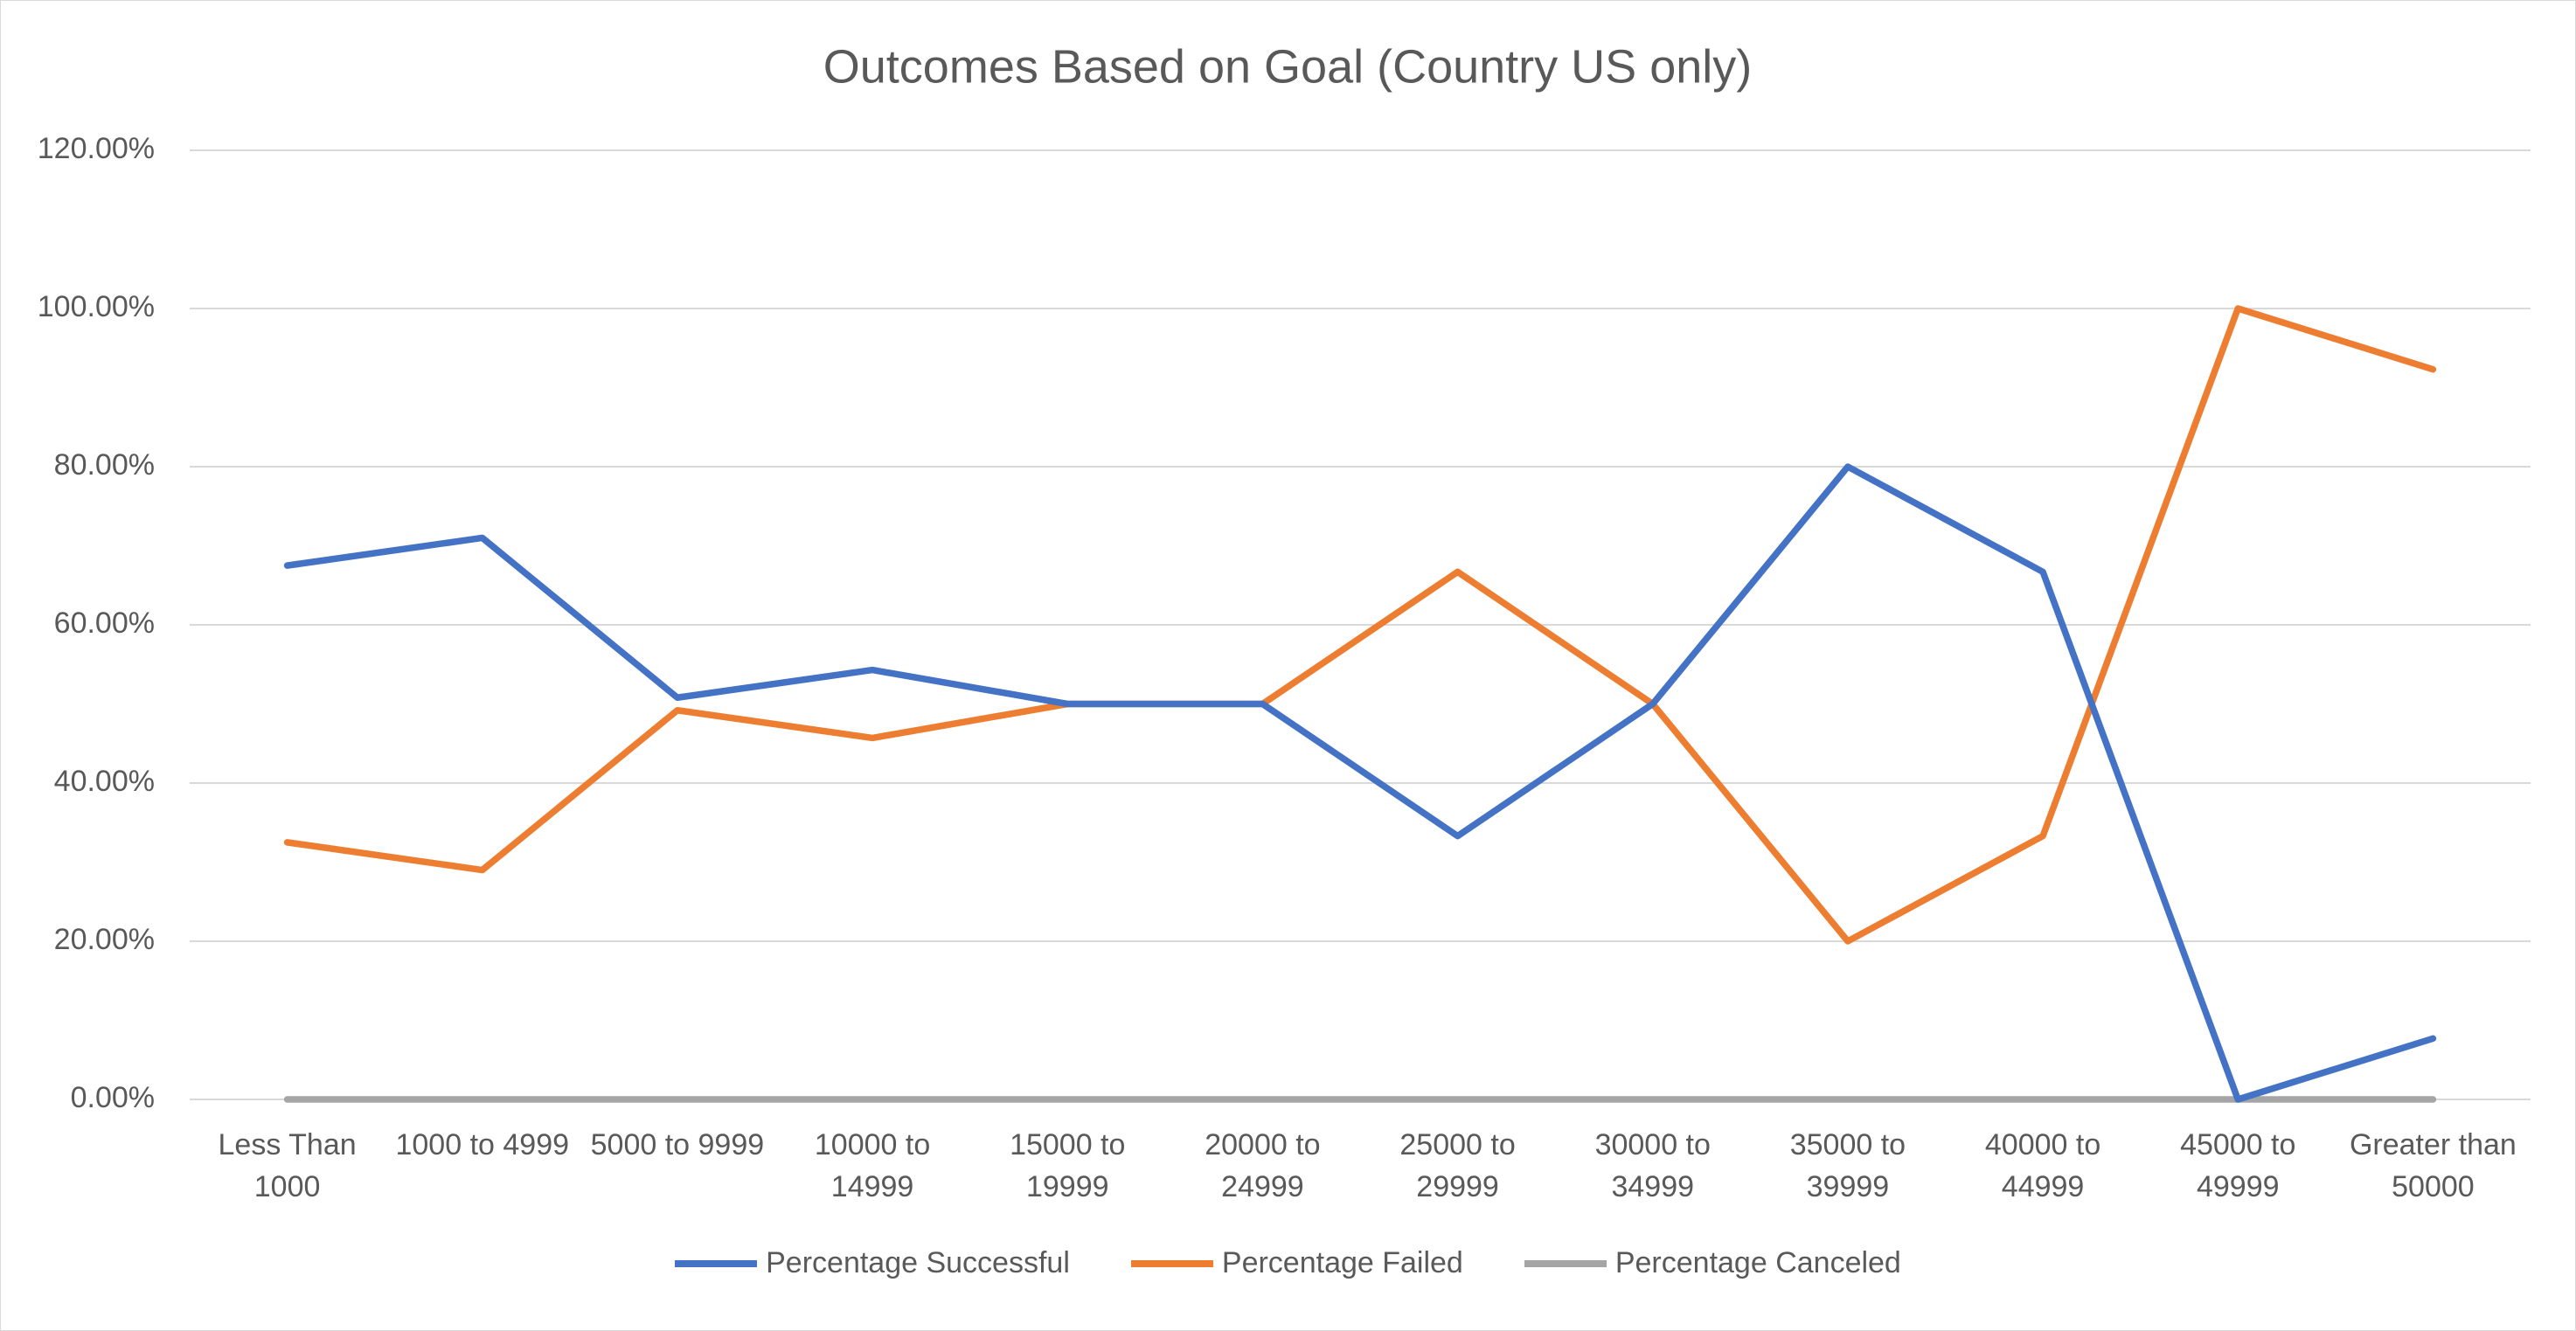 The image size is (2576, 1331). Describe the element at coordinates (872, 1166) in the screenshot. I see `x-tick-label: 10000 to 14999` at that location.